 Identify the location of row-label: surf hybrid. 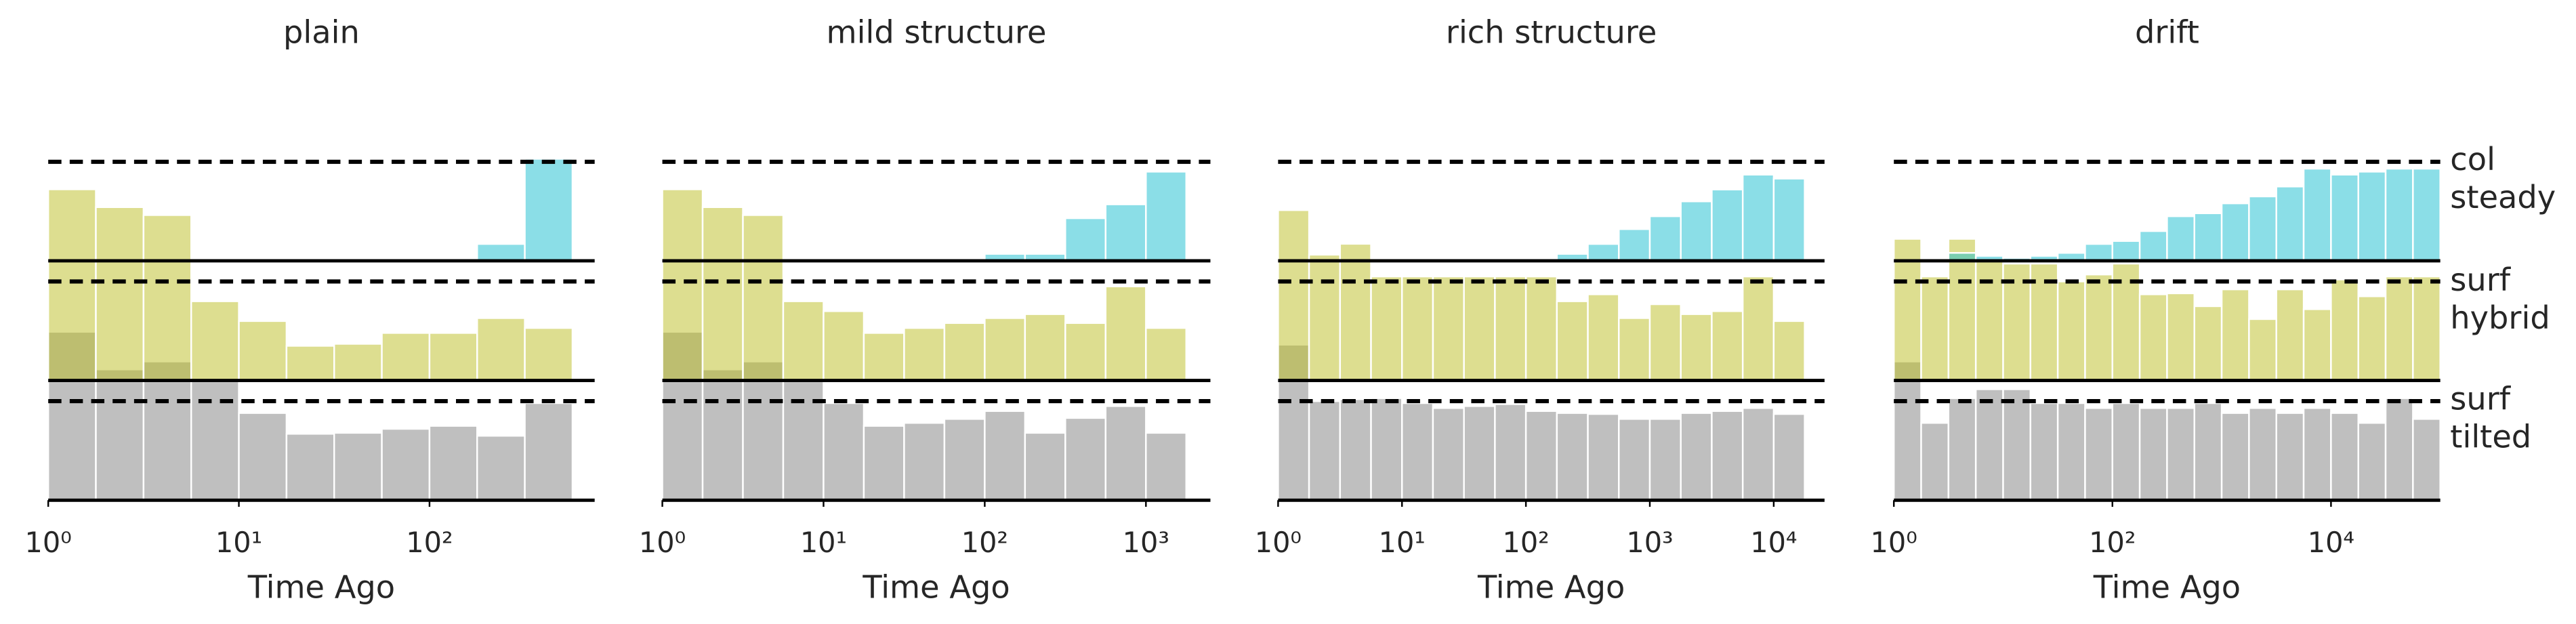
(2500, 299).